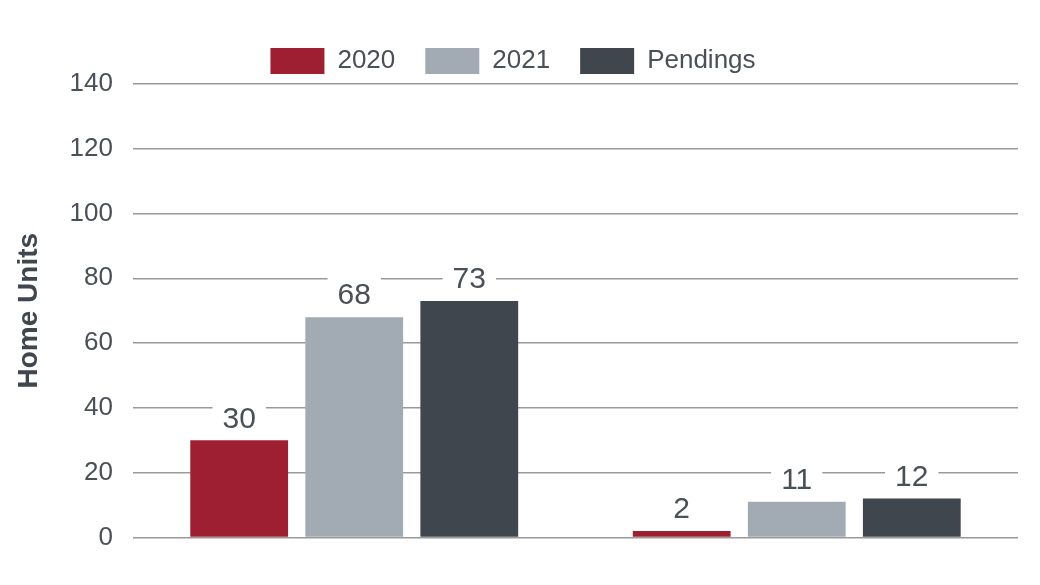 The image size is (1040, 585). I want to click on y-tick-label: 100, so click(91, 211).